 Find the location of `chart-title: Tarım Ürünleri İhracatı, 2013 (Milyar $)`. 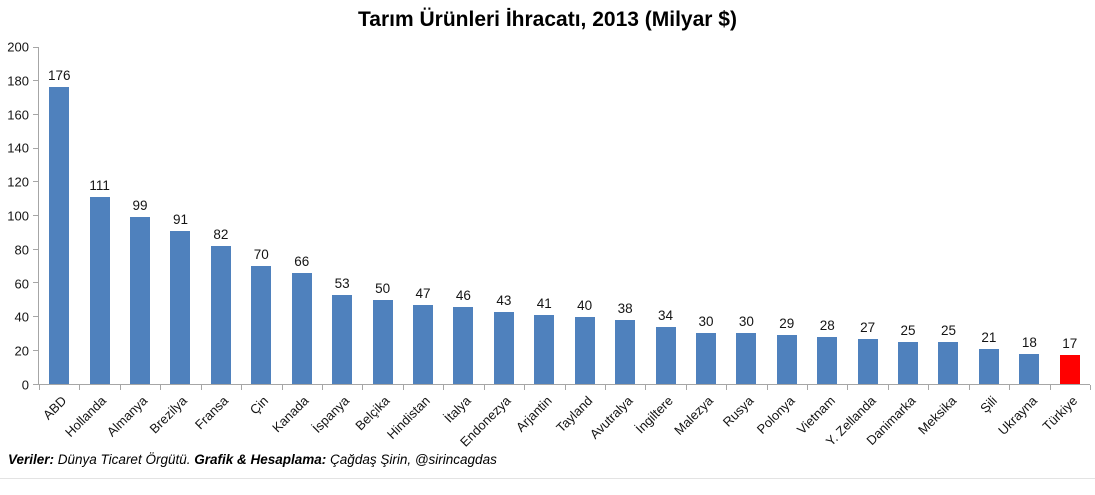

chart-title: Tarım Ürünleri İhracatı, 2013 (Milyar $) is located at coordinates (547, 19).